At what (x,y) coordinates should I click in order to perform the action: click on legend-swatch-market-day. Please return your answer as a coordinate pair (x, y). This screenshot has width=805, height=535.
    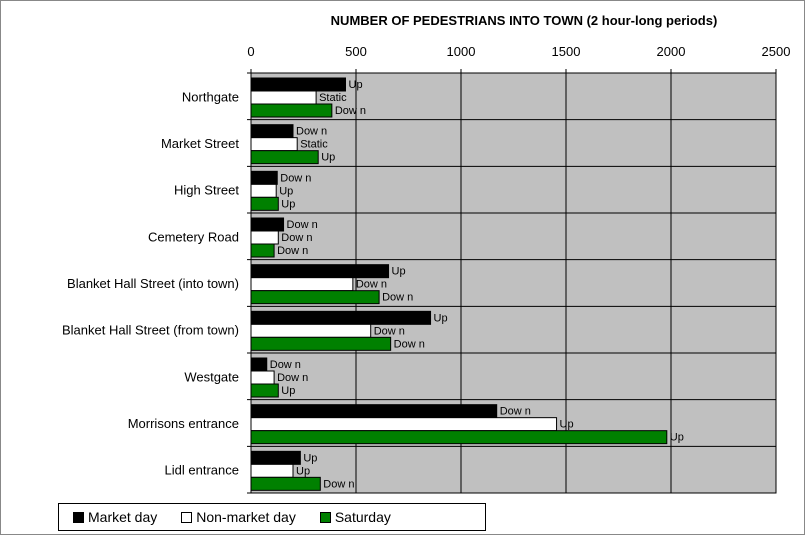
    Looking at the image, I should click on (78, 517).